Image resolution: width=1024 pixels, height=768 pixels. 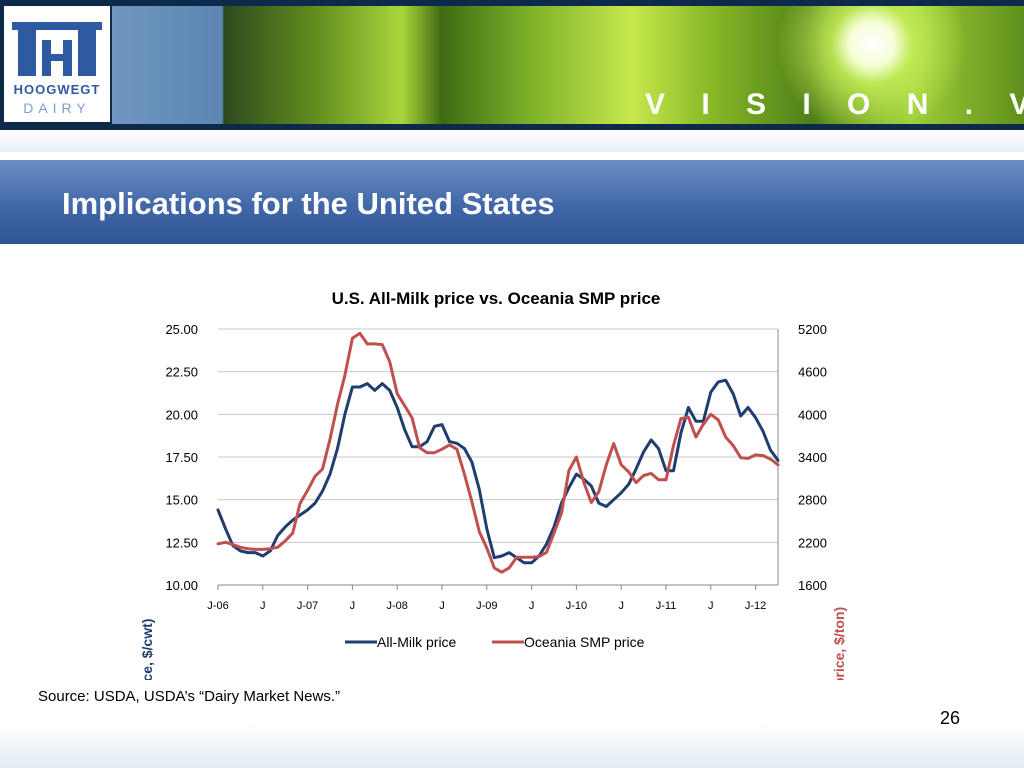 I want to click on header-stripe, so click(x=512, y=141).